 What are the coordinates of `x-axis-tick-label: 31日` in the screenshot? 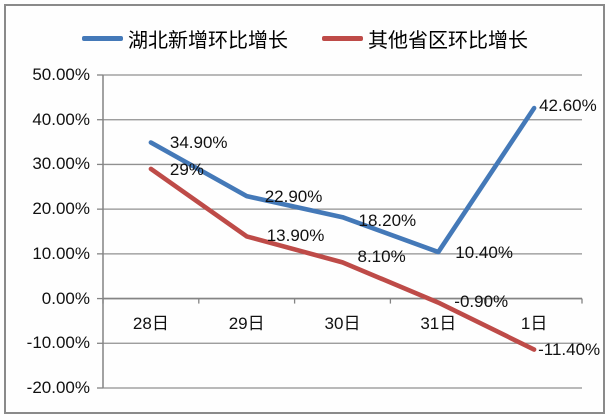 It's located at (438, 323).